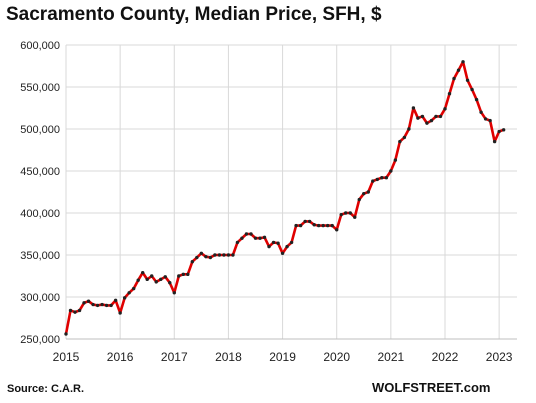 Image resolution: width=536 pixels, height=403 pixels. What do you see at coordinates (499, 357) in the screenshot?
I see `x-tick-label: 2023` at bounding box center [499, 357].